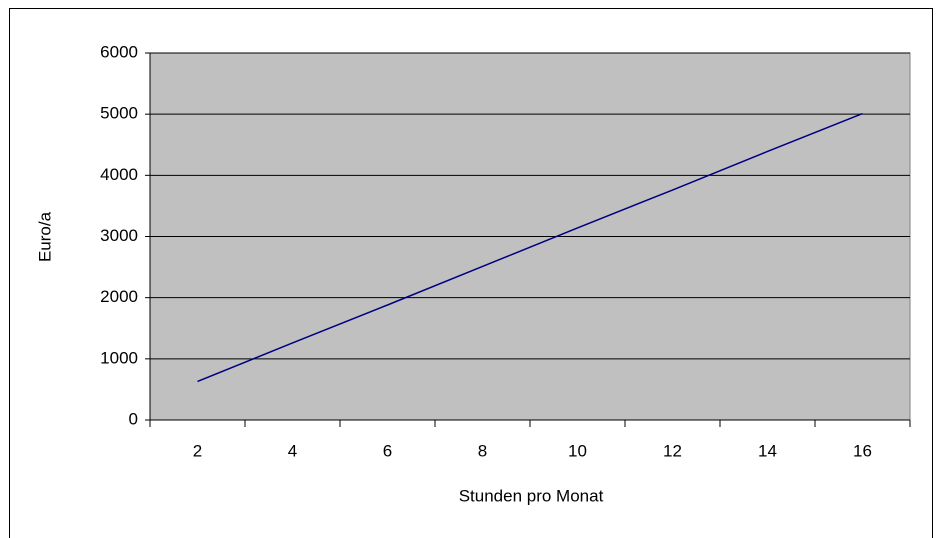  What do you see at coordinates (577, 450) in the screenshot?
I see `x-tick-label: 10` at bounding box center [577, 450].